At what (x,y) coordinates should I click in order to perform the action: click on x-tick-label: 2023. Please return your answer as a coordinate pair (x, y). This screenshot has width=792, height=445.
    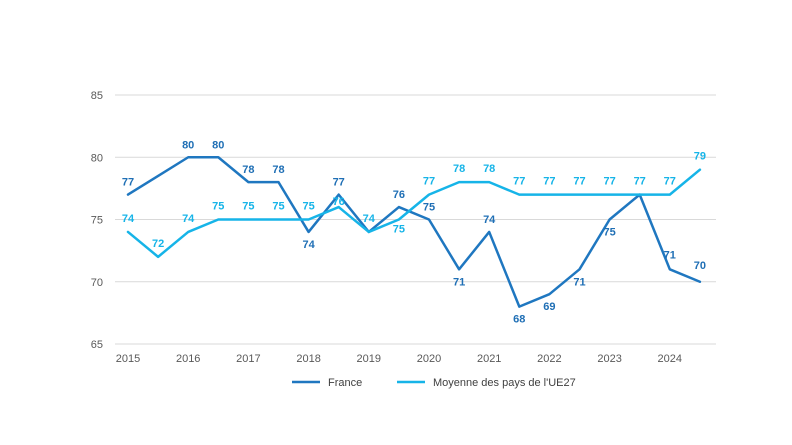
    Looking at the image, I should click on (609, 359).